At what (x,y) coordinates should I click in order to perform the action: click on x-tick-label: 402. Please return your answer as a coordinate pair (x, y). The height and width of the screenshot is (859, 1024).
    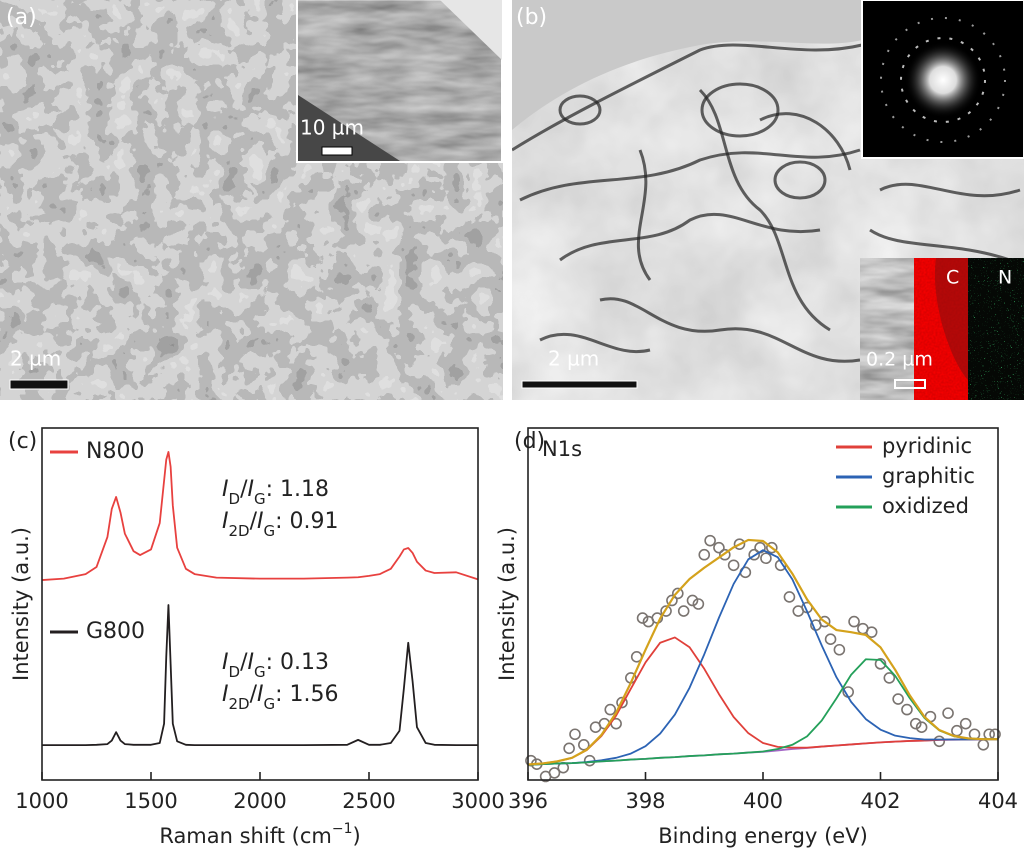
    Looking at the image, I should click on (880, 801).